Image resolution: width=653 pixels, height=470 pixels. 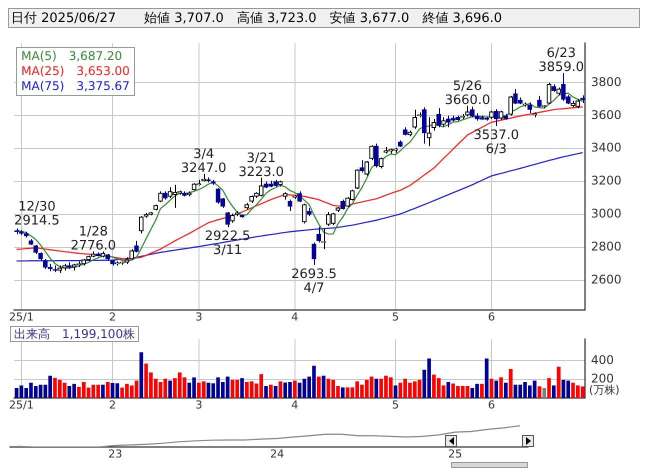 I want to click on text: MA(25) 3,653.00, so click(x=75, y=72).